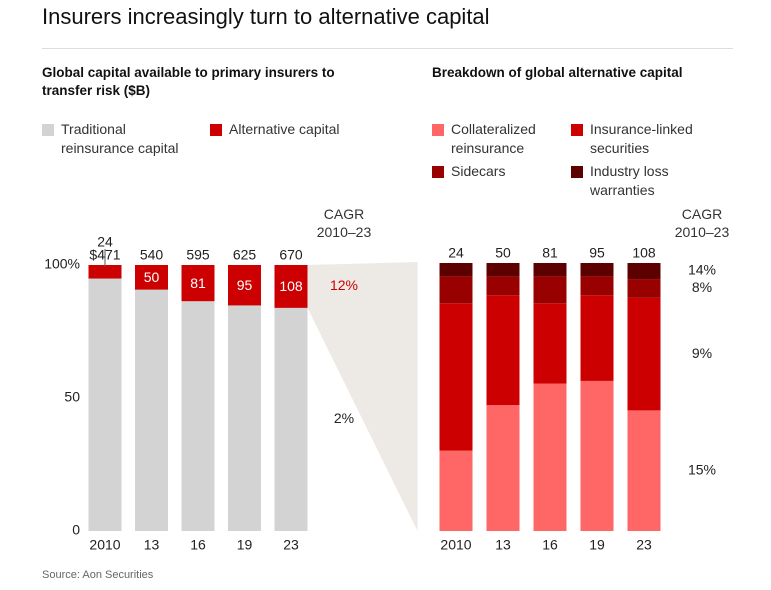 Image resolution: width=771 pixels, height=590 pixels. Describe the element at coordinates (62, 264) in the screenshot. I see `y-tick-label: 100%` at that location.